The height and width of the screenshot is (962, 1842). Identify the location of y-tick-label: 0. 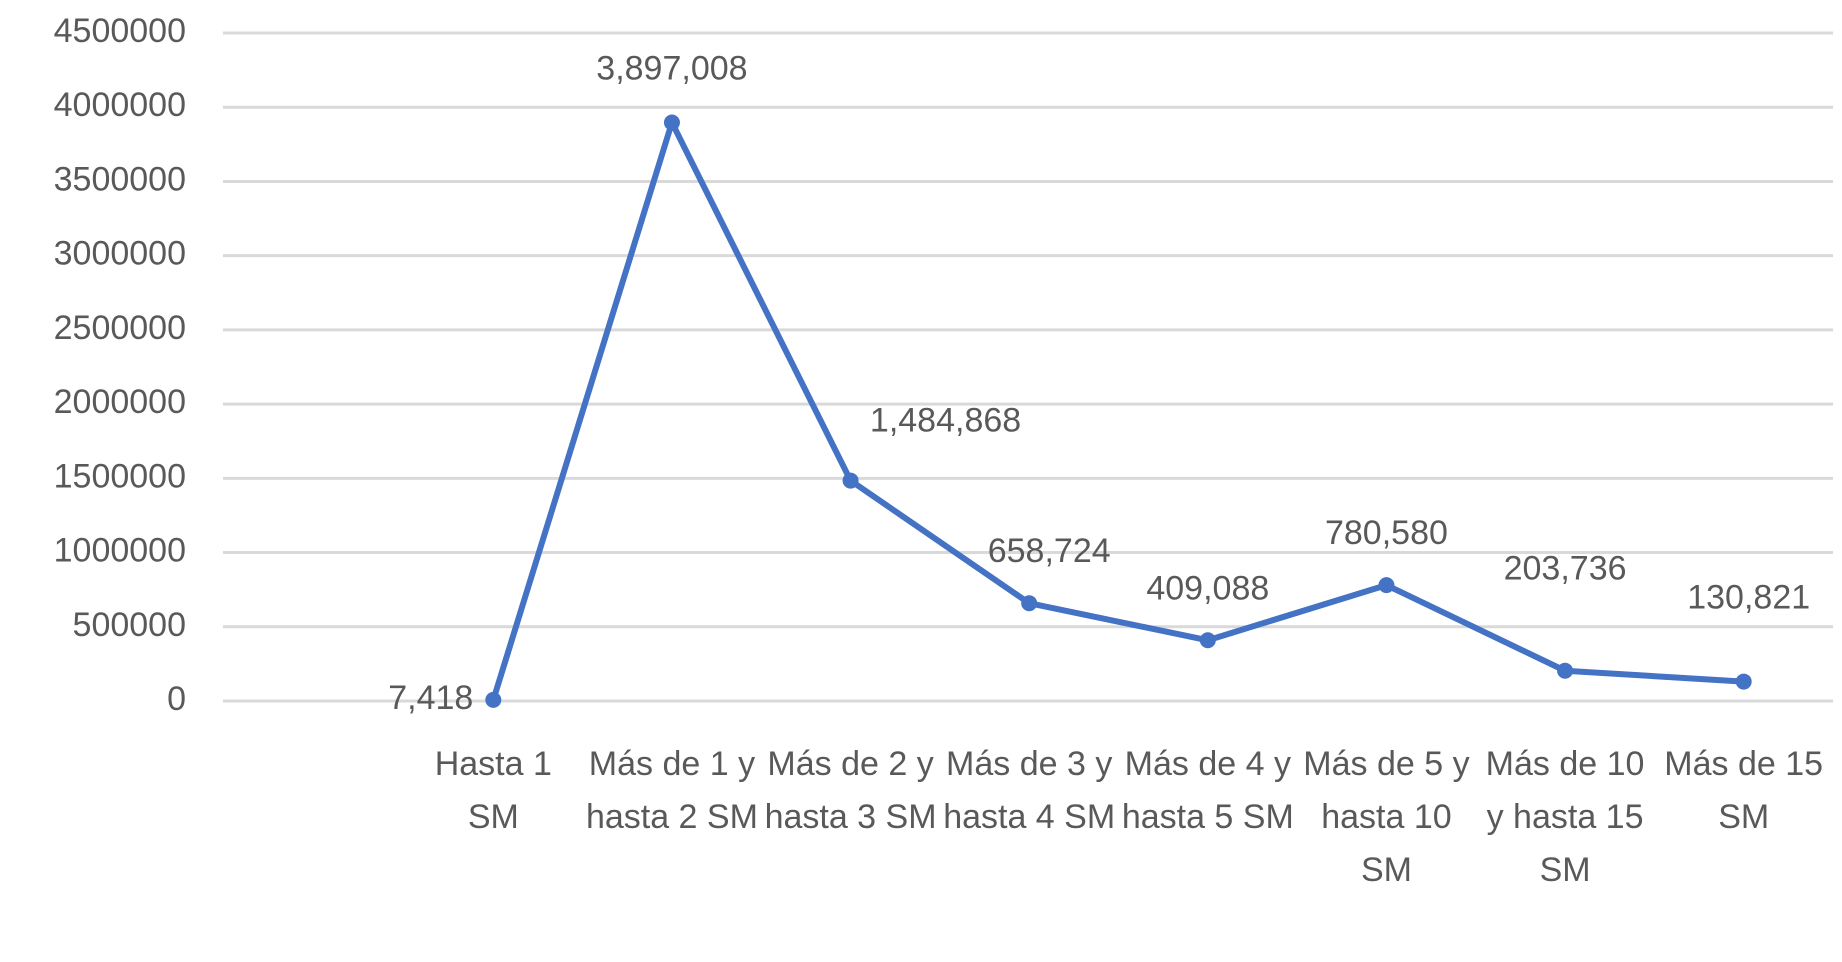
(176, 699).